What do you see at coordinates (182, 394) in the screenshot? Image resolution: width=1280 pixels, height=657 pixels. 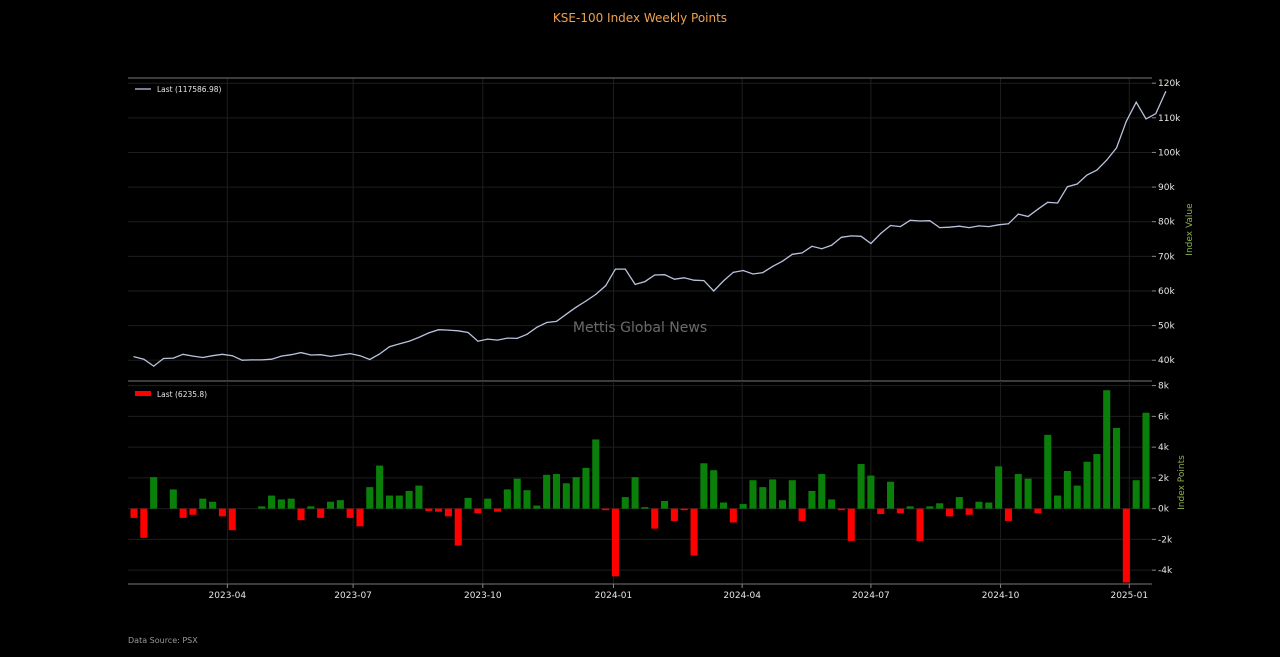 I see `legend-bar-label: Last (6235.8)` at bounding box center [182, 394].